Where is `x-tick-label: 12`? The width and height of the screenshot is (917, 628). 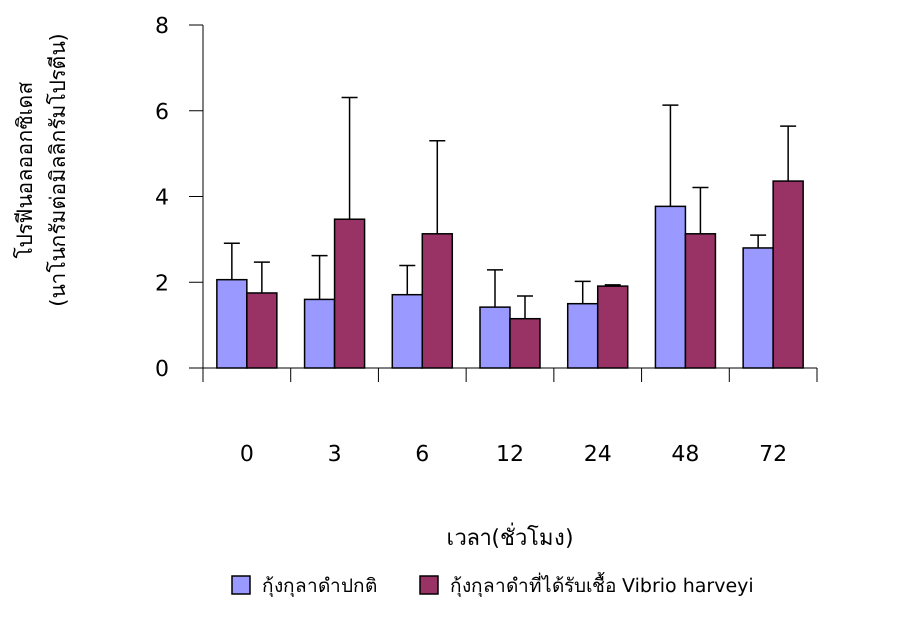
x-tick-label: 12 is located at coordinates (510, 454).